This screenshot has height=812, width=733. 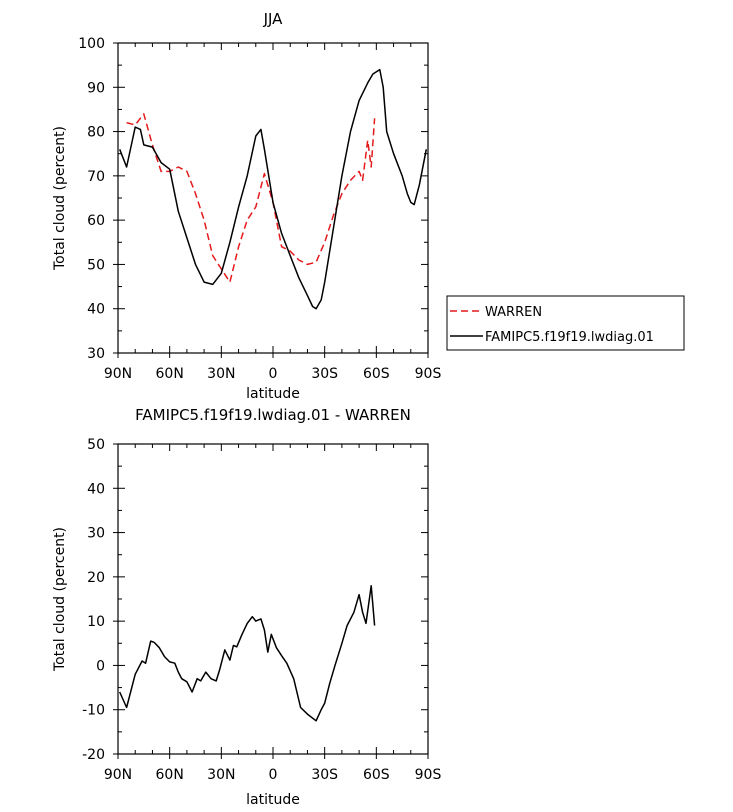 What do you see at coordinates (273, 19) in the screenshot?
I see `top-chart-title: JJA` at bounding box center [273, 19].